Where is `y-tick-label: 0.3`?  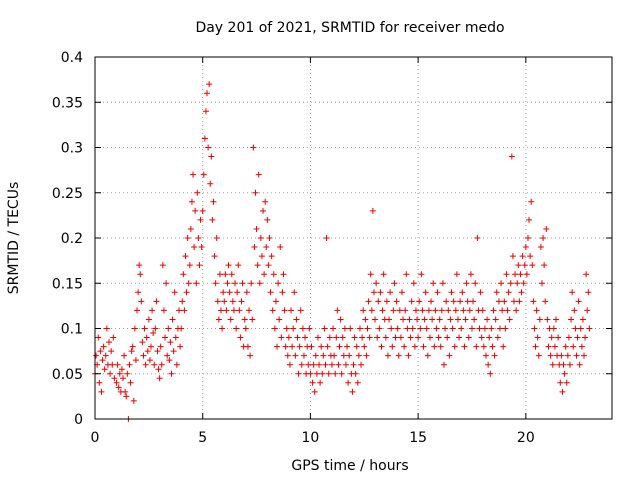 y-tick-label: 0.3 is located at coordinates (72, 149).